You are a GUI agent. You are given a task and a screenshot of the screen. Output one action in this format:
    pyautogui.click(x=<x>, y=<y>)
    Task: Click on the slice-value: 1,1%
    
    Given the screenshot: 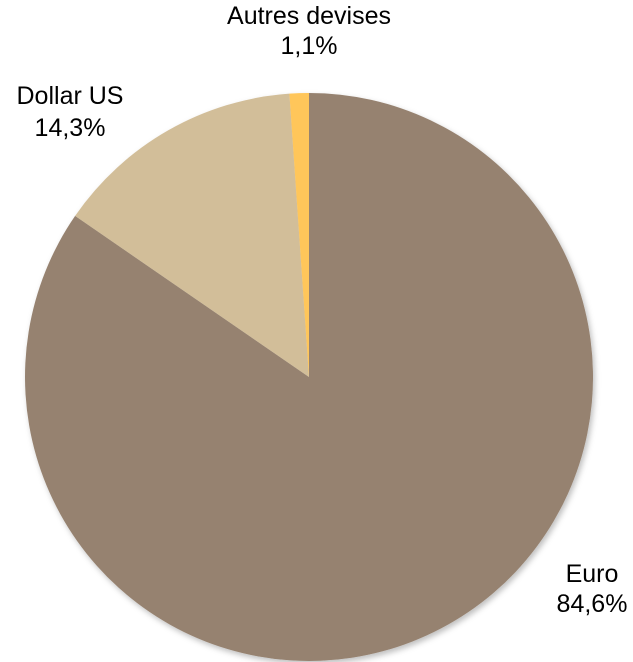 What is the action you would take?
    pyautogui.click(x=309, y=46)
    